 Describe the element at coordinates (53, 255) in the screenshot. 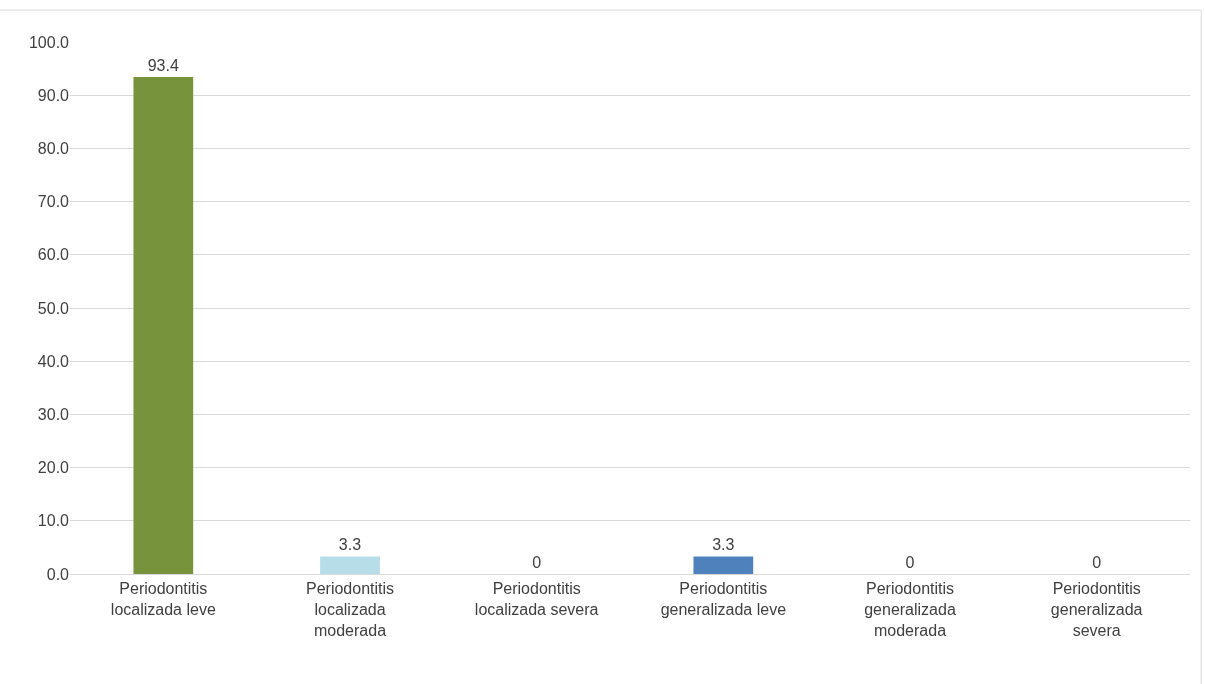

I see `y-tick-label: 60.0` at that location.